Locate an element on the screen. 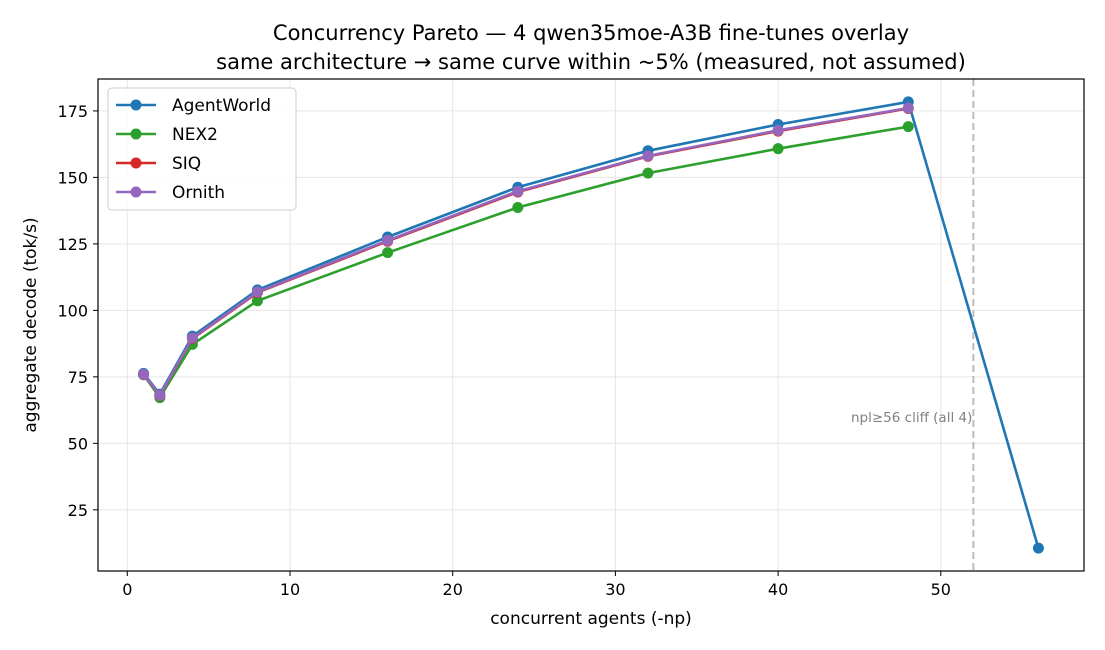  y-tick-label: 25 is located at coordinates (78, 510).